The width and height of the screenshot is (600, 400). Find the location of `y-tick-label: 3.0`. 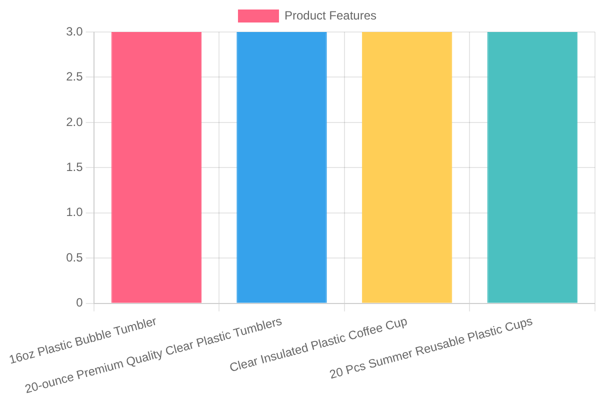

y-tick-label: 3.0 is located at coordinates (75, 31).